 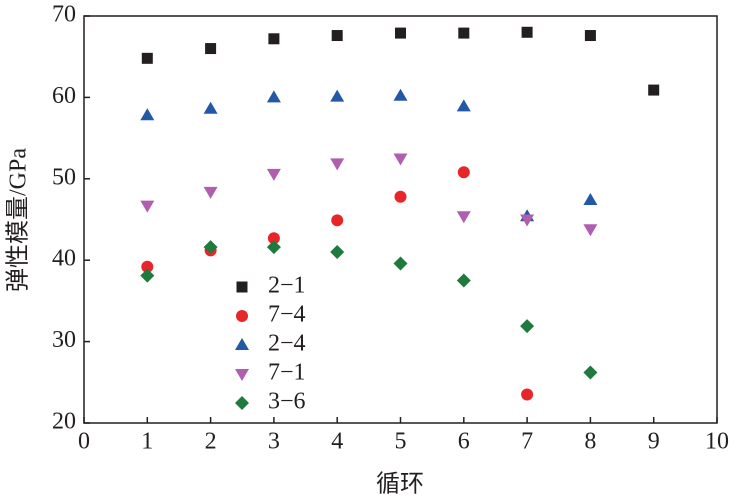 I want to click on x-tick-label: 6, so click(x=464, y=442).